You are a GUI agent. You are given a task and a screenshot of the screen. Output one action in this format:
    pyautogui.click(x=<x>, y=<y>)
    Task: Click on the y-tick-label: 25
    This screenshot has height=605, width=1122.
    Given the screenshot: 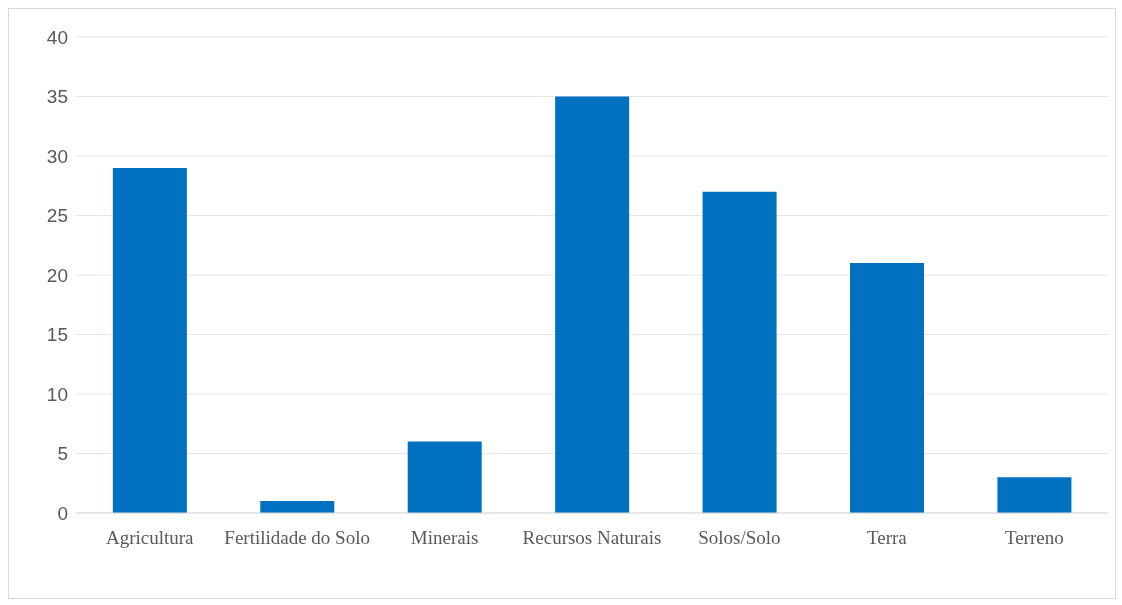 What is the action you would take?
    pyautogui.click(x=57, y=216)
    